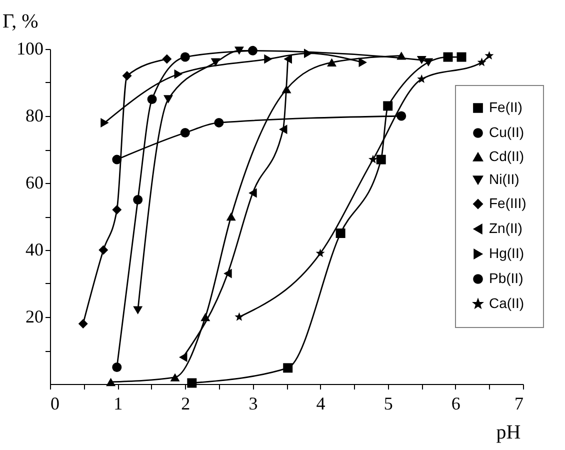  I want to click on y-axis-title: Γ, %, so click(20, 21).